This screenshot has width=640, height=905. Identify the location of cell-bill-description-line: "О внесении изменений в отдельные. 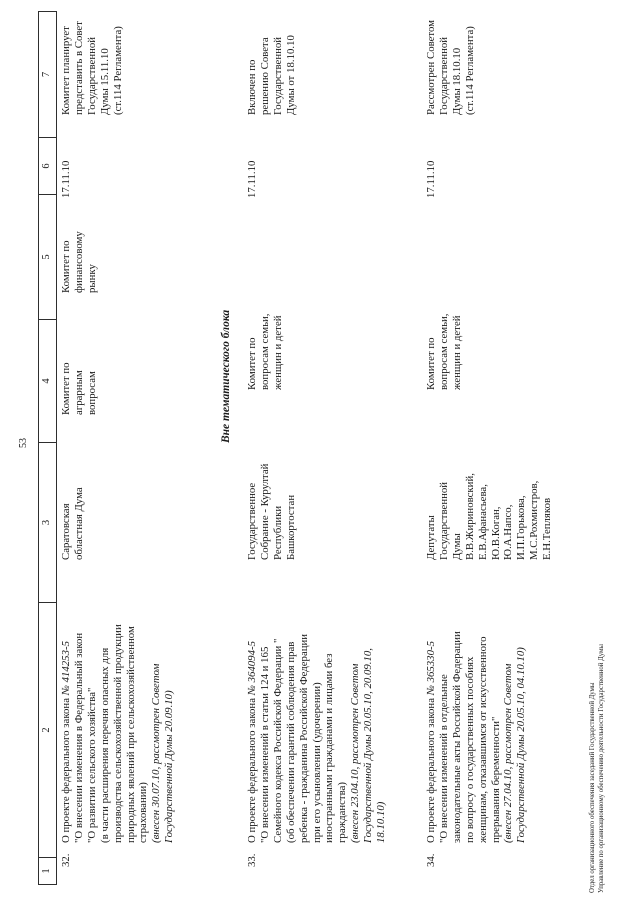
(444, 737).